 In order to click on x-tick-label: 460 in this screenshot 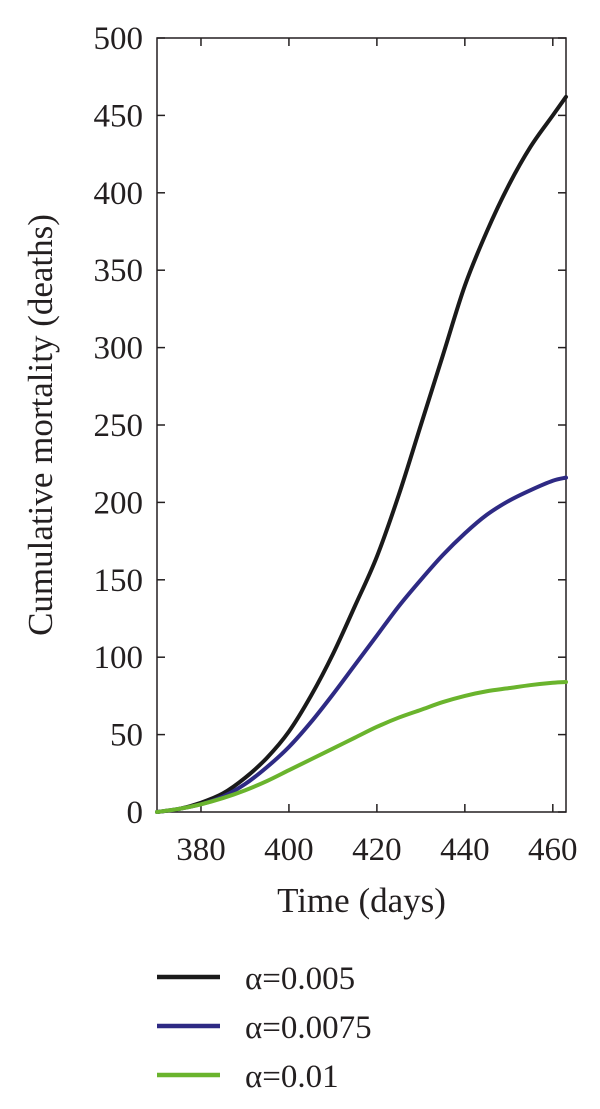, I will do `click(553, 850)`.